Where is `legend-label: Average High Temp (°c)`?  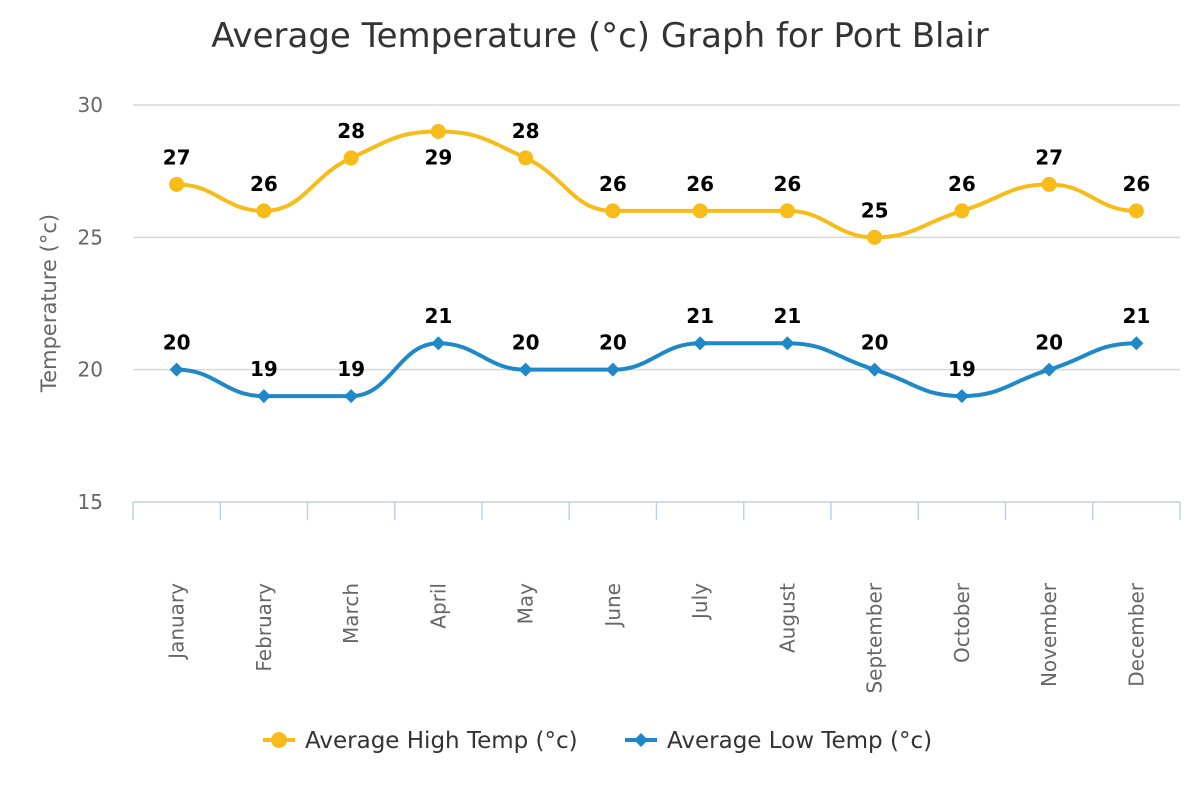 legend-label: Average High Temp (°c) is located at coordinates (441, 741).